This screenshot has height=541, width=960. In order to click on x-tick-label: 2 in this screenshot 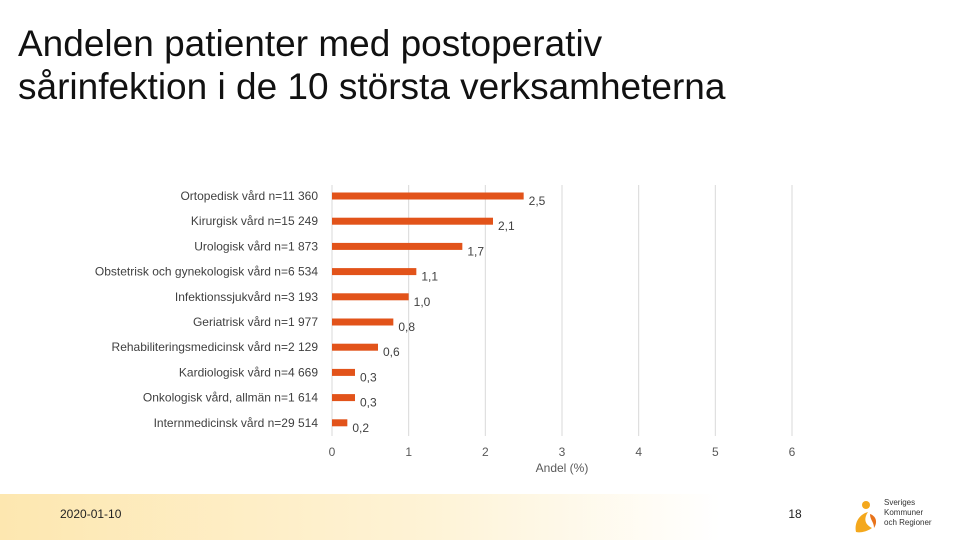, I will do `click(485, 452)`.